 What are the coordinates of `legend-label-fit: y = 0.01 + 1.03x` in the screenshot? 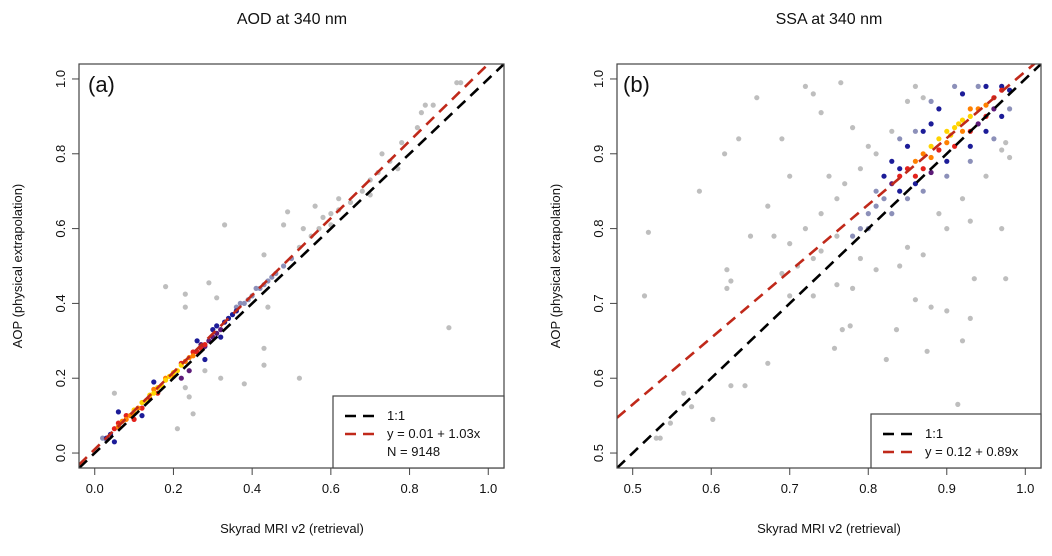 It's located at (434, 433).